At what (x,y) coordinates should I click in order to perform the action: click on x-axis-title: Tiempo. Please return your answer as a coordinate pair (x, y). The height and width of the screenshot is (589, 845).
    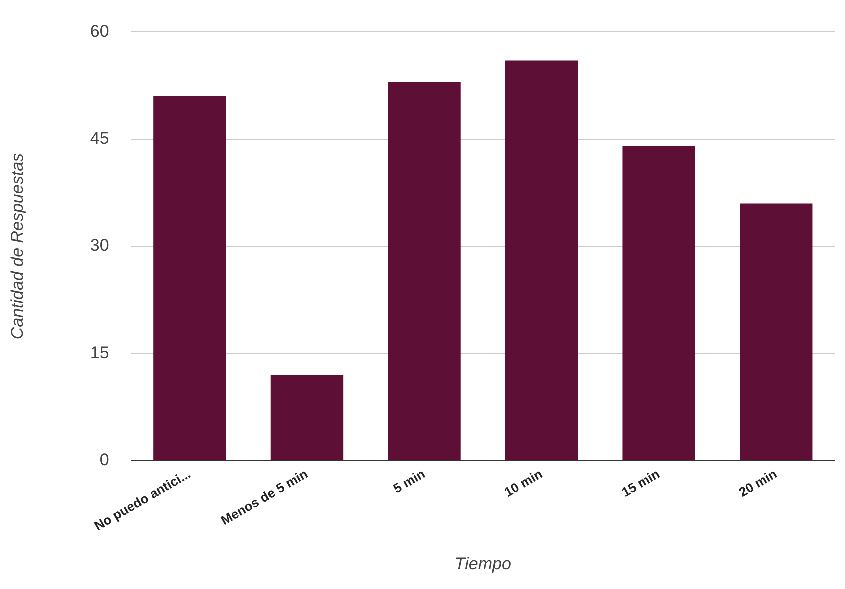
    Looking at the image, I should click on (483, 564).